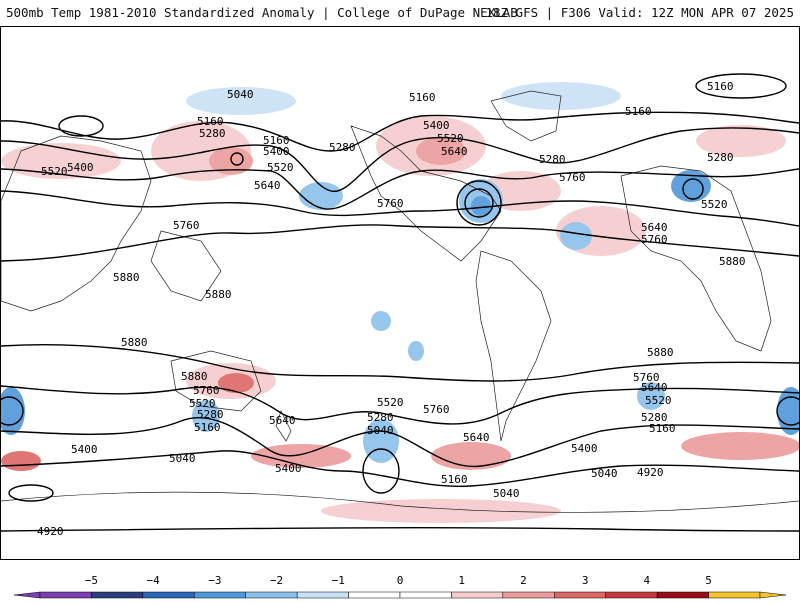 The width and height of the screenshot is (800, 604). Describe the element at coordinates (276, 580) in the screenshot. I see `colorbar-tick-label: −2` at that location.